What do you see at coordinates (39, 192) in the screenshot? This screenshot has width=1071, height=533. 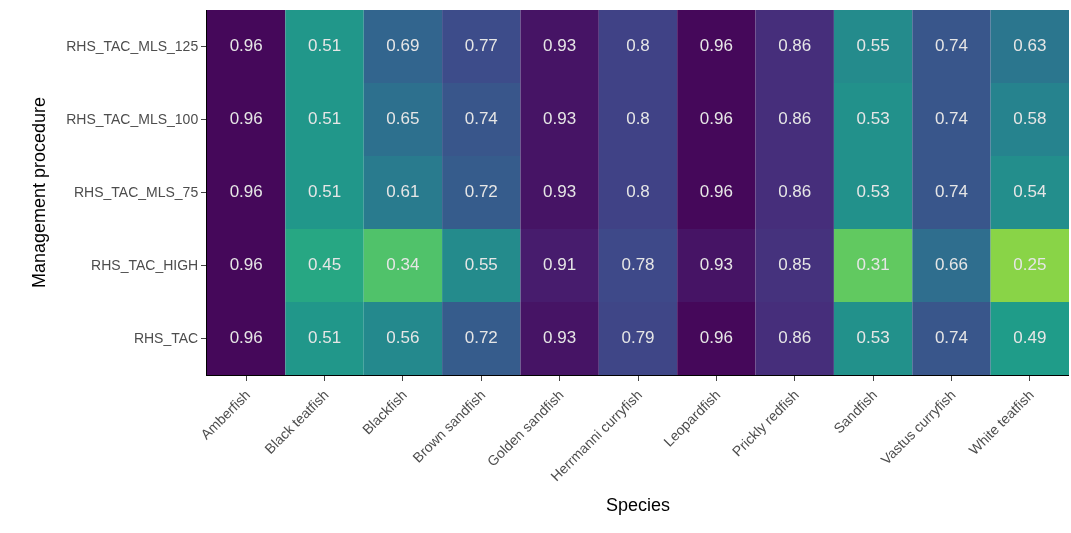 I see `y-axis-title: Management procedure` at bounding box center [39, 192].